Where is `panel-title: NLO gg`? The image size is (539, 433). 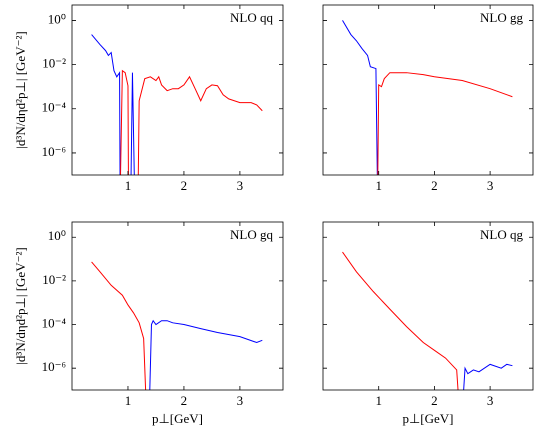
panel-title: NLO gg is located at coordinates (501, 17).